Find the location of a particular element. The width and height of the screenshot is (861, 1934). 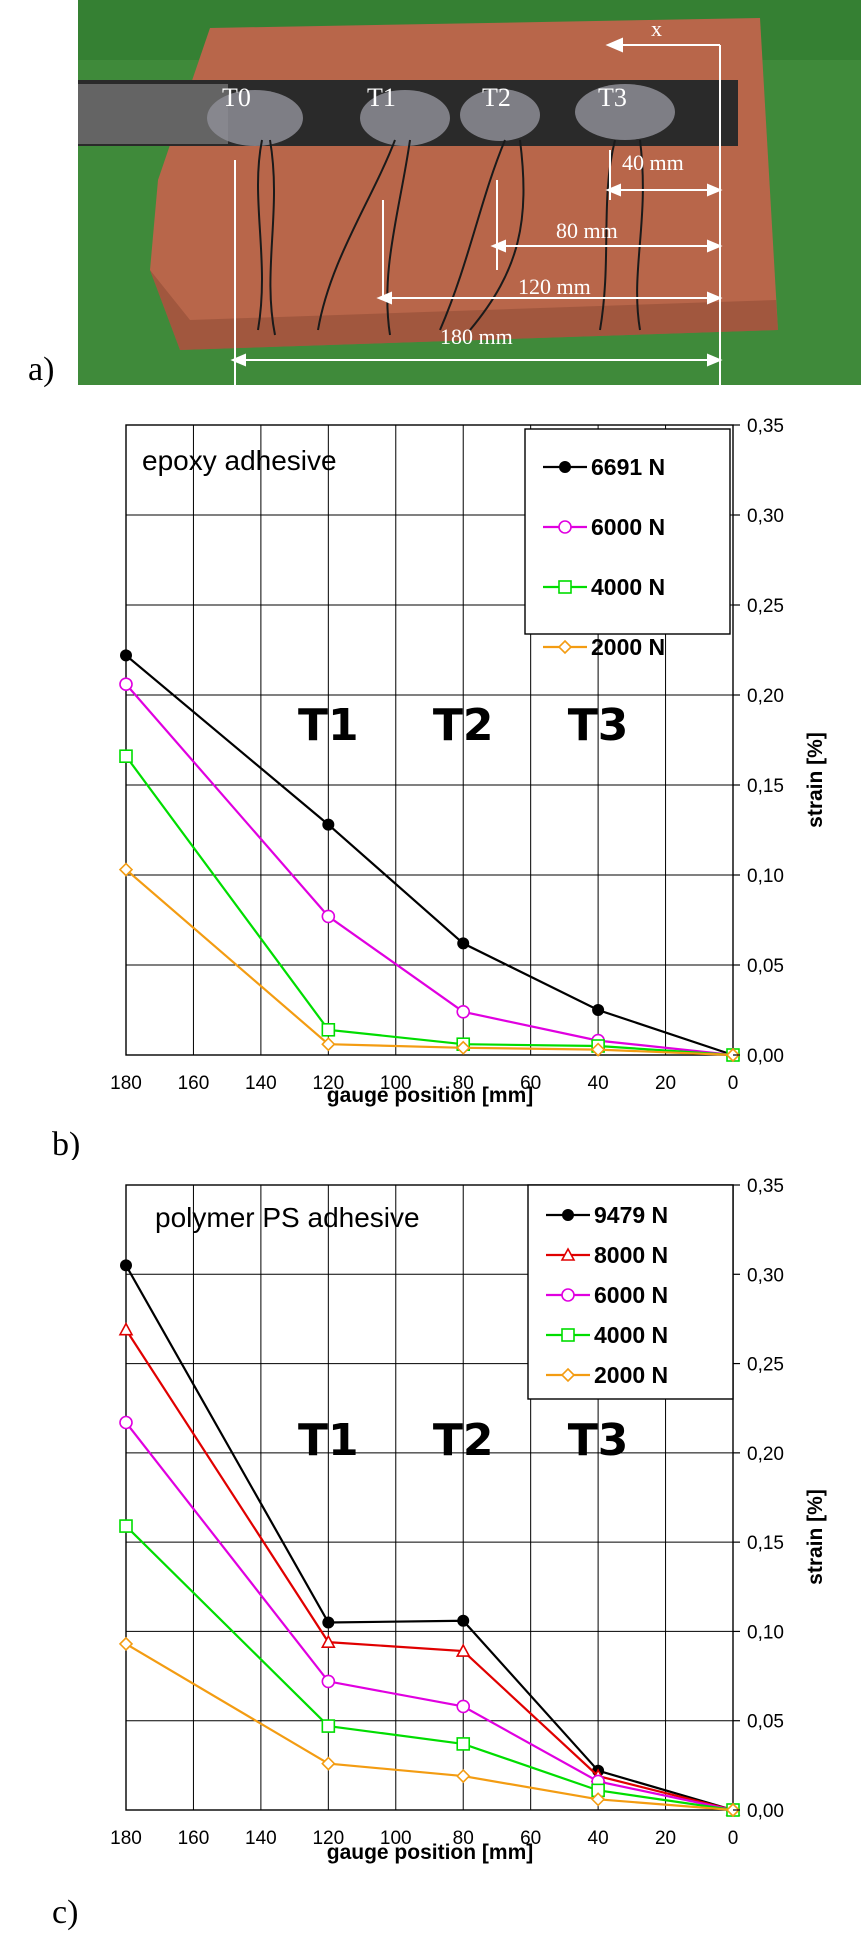

x-tick-label: 160 is located at coordinates (194, 1838).